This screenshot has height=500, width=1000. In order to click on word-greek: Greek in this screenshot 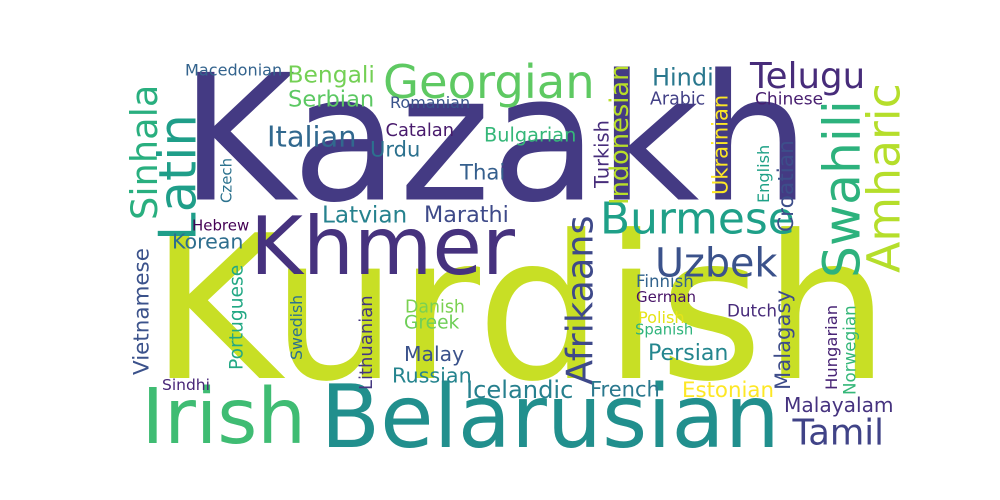, I will do `click(432, 323)`.